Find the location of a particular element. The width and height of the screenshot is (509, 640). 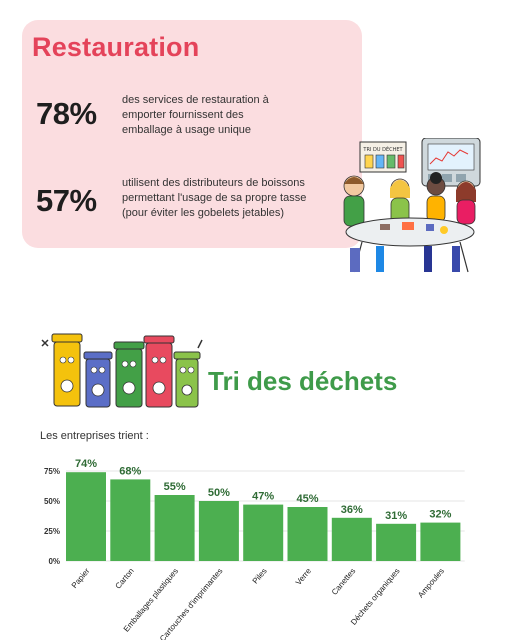

stat-text-line: utilisent des distributeurs de boissons is located at coordinates (213, 183).